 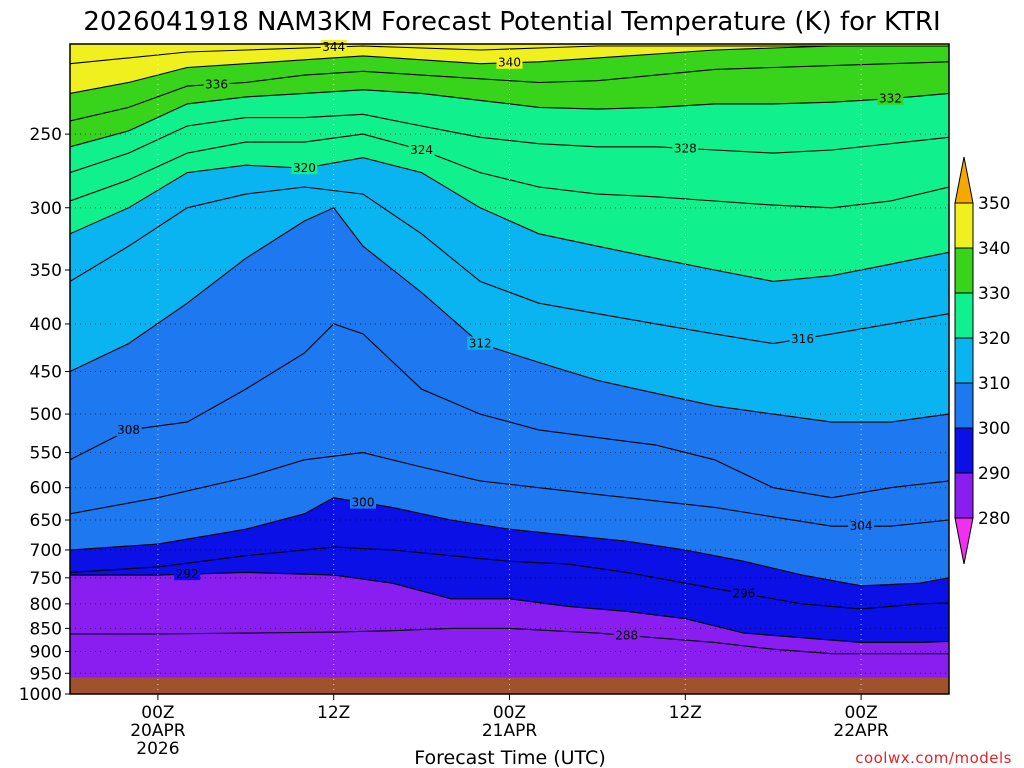 I want to click on isentrope-label-344: 344, so click(x=333, y=47).